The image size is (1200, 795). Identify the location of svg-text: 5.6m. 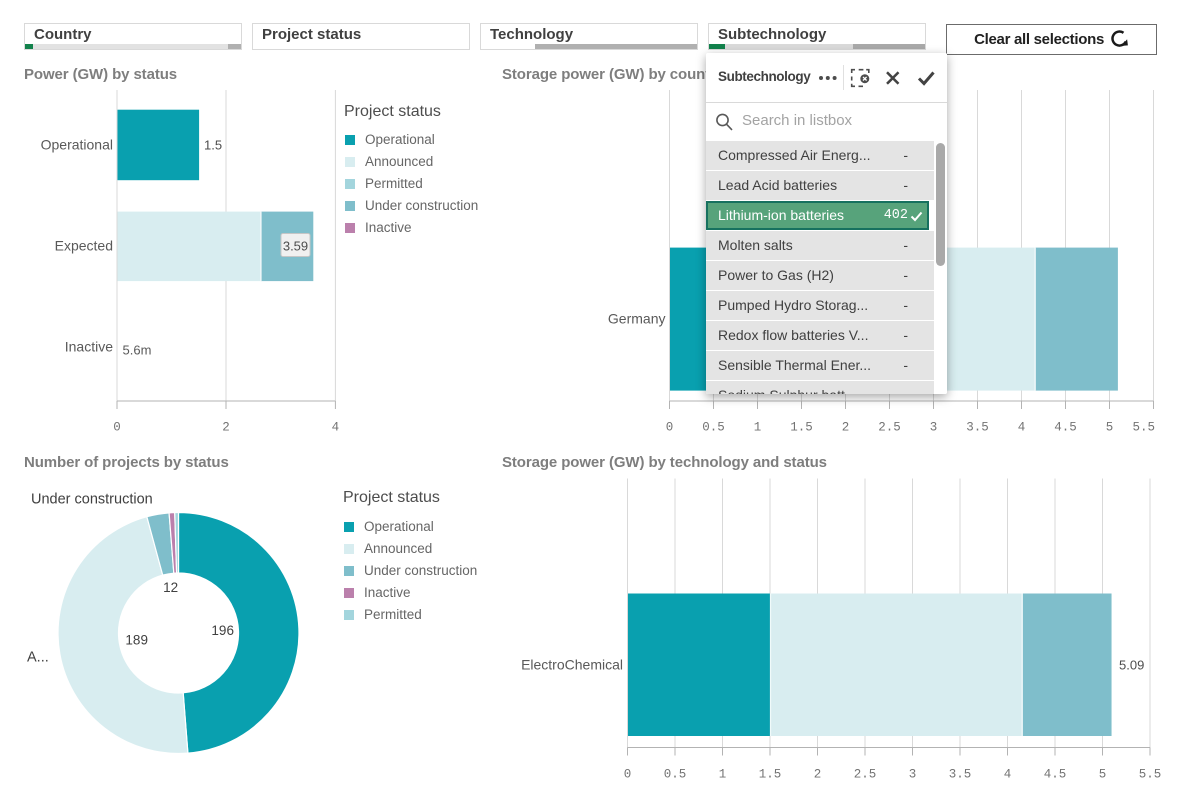
(137, 350).